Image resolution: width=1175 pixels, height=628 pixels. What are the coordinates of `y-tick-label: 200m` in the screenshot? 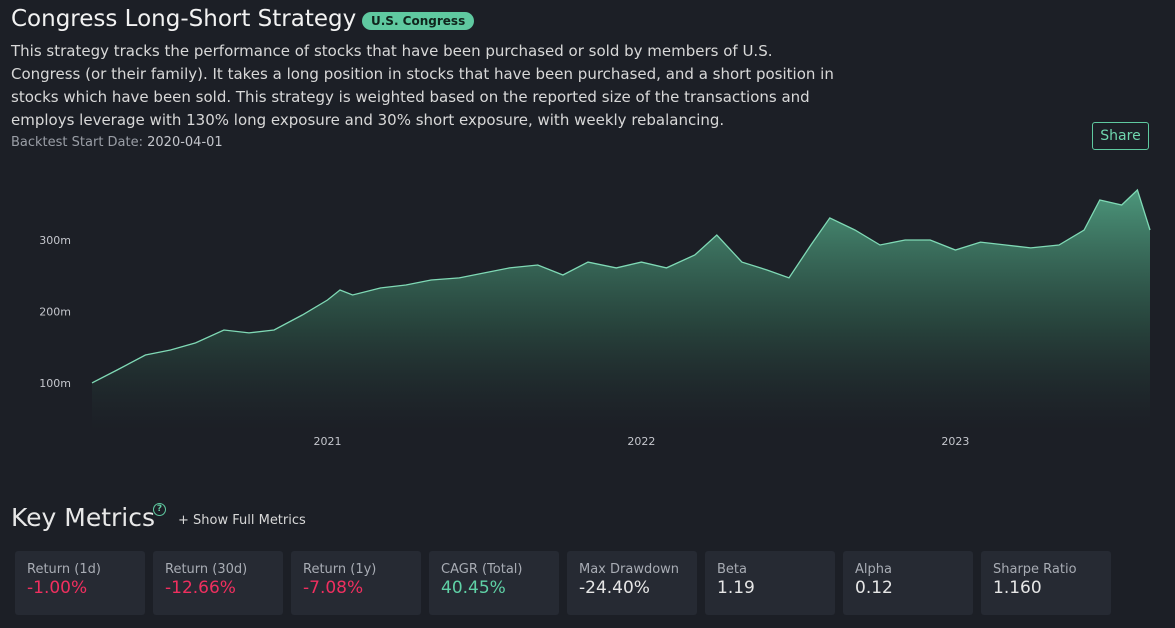 It's located at (55, 311).